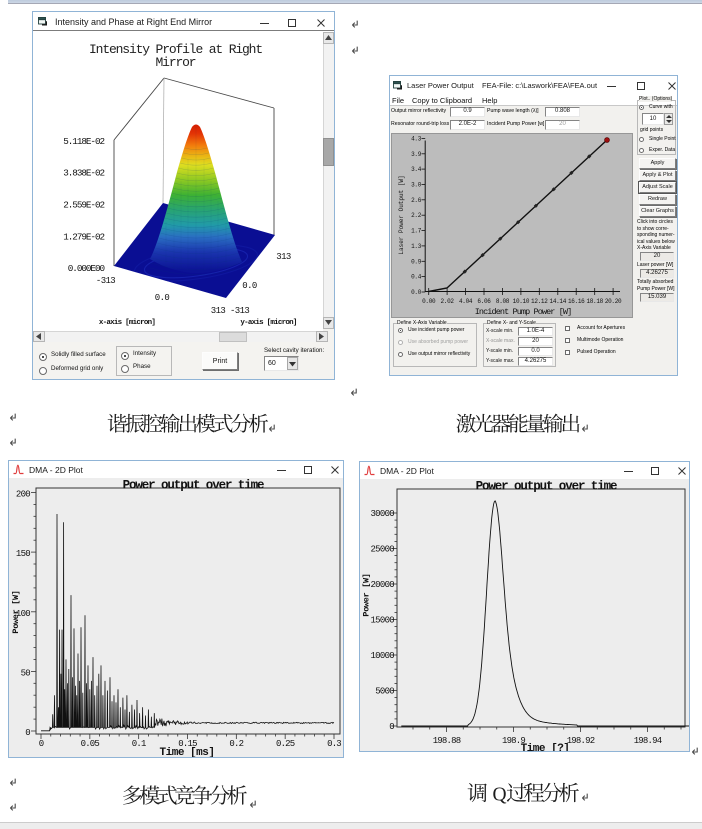 Image resolution: width=702 pixels, height=829 pixels. Describe the element at coordinates (175, 49) in the screenshot. I see `svg-text: Intensity Profile at Right` at that location.